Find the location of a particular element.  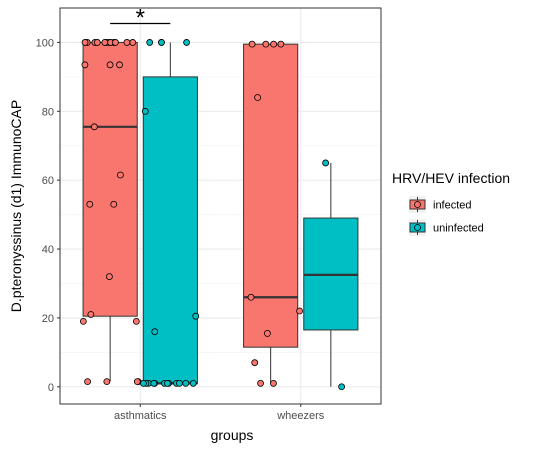

significance-annotation: * is located at coordinates (140, 17).